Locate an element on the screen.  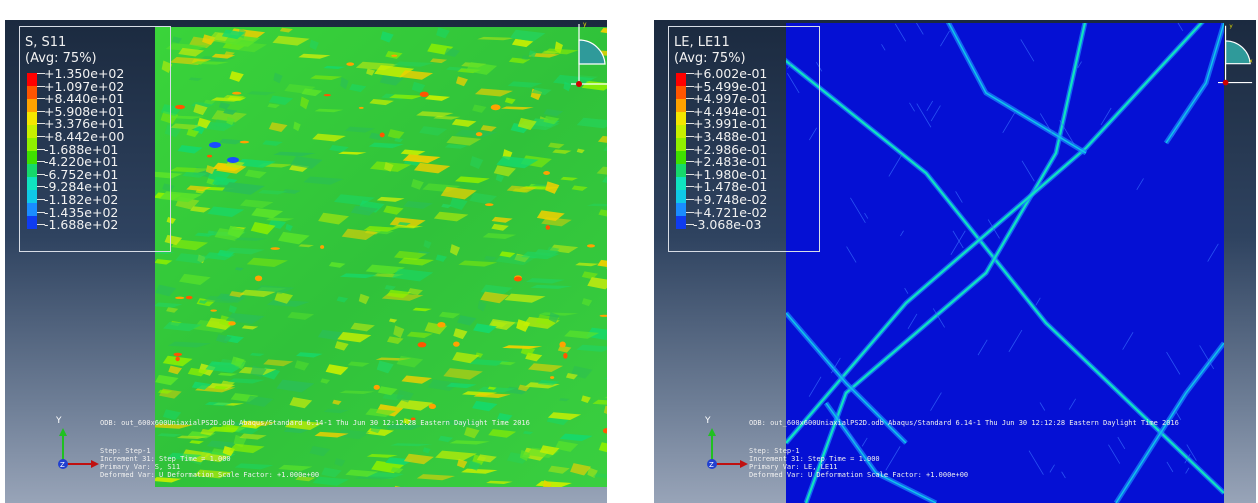
legend-title: S, S11 is located at coordinates (46, 42).